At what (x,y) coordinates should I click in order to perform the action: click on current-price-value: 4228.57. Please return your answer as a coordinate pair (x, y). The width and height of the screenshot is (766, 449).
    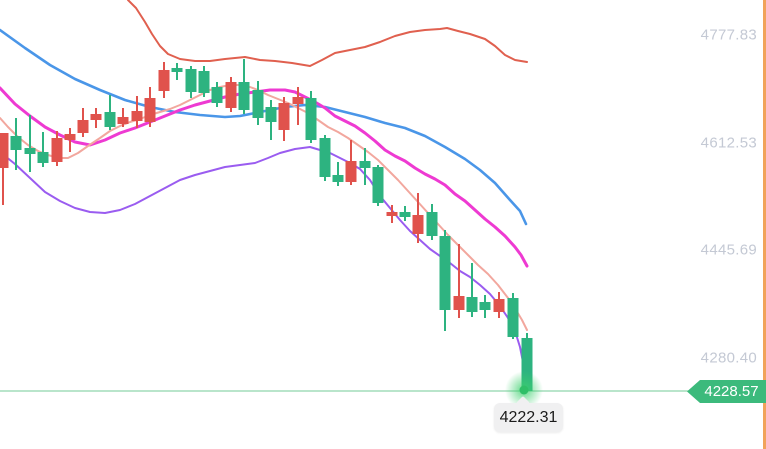
    Looking at the image, I should click on (731, 391).